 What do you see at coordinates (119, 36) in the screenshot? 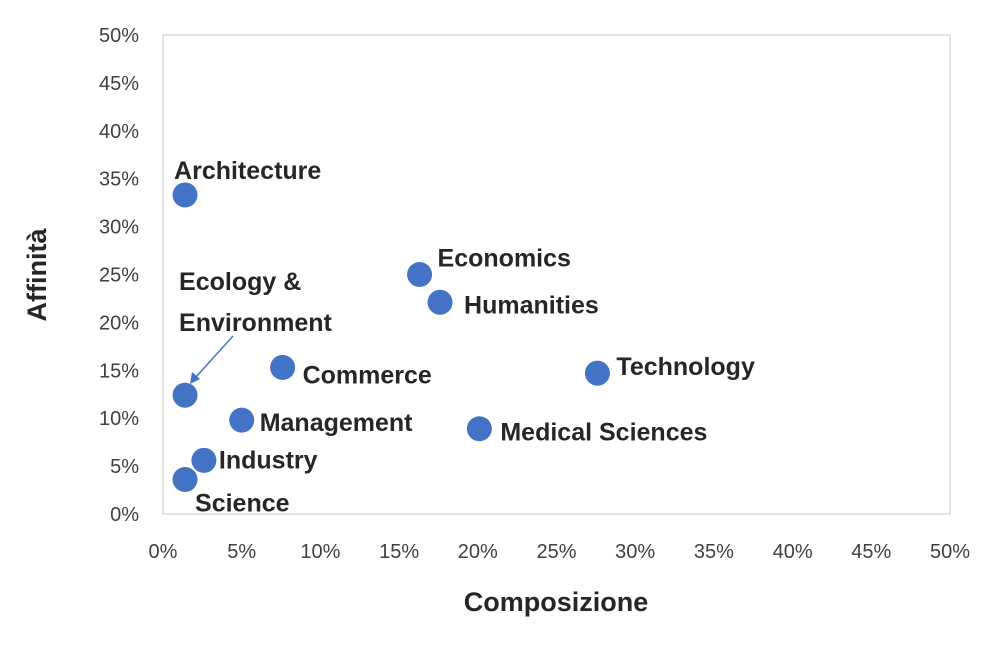
I see `y-tick-label: 50%` at bounding box center [119, 36].